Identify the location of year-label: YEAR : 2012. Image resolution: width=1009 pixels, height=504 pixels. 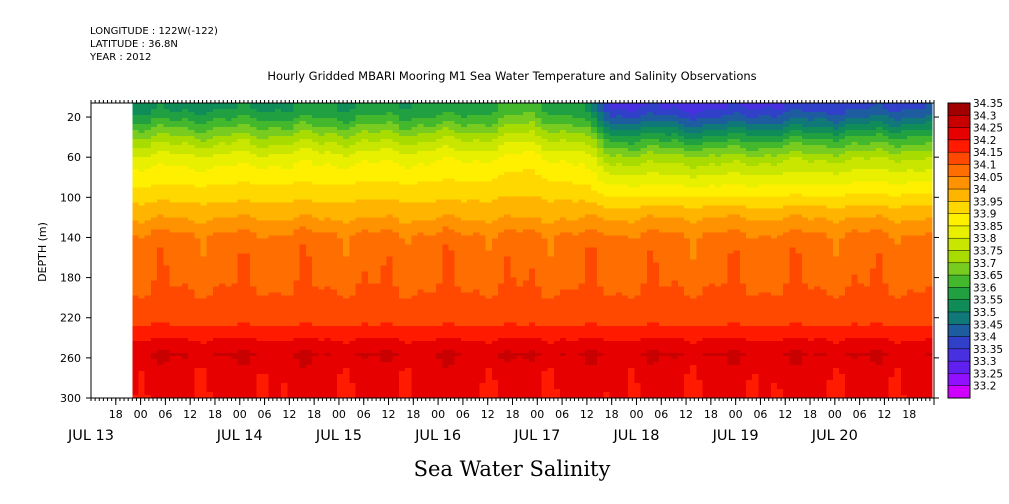
(120, 57).